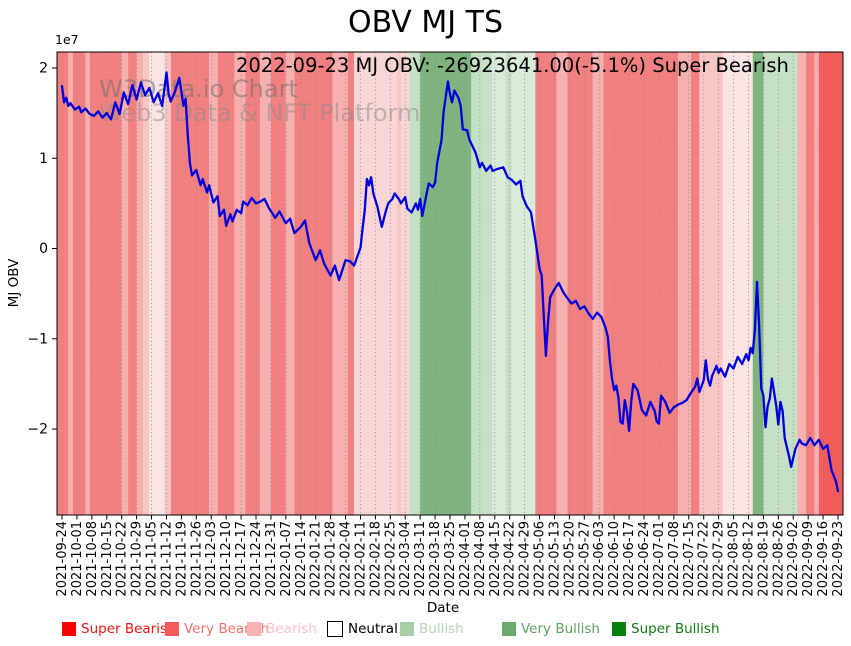 The width and height of the screenshot is (851, 646). I want to click on x-tick-label: 2021-10-08, so click(92, 559).